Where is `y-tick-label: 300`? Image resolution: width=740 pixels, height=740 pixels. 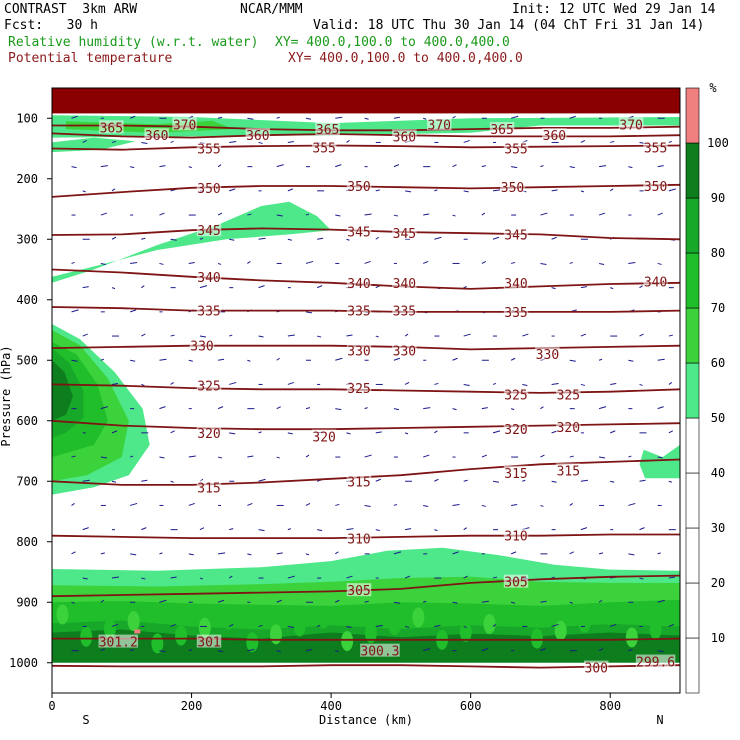 y-tick-label: 300 is located at coordinates (27, 239).